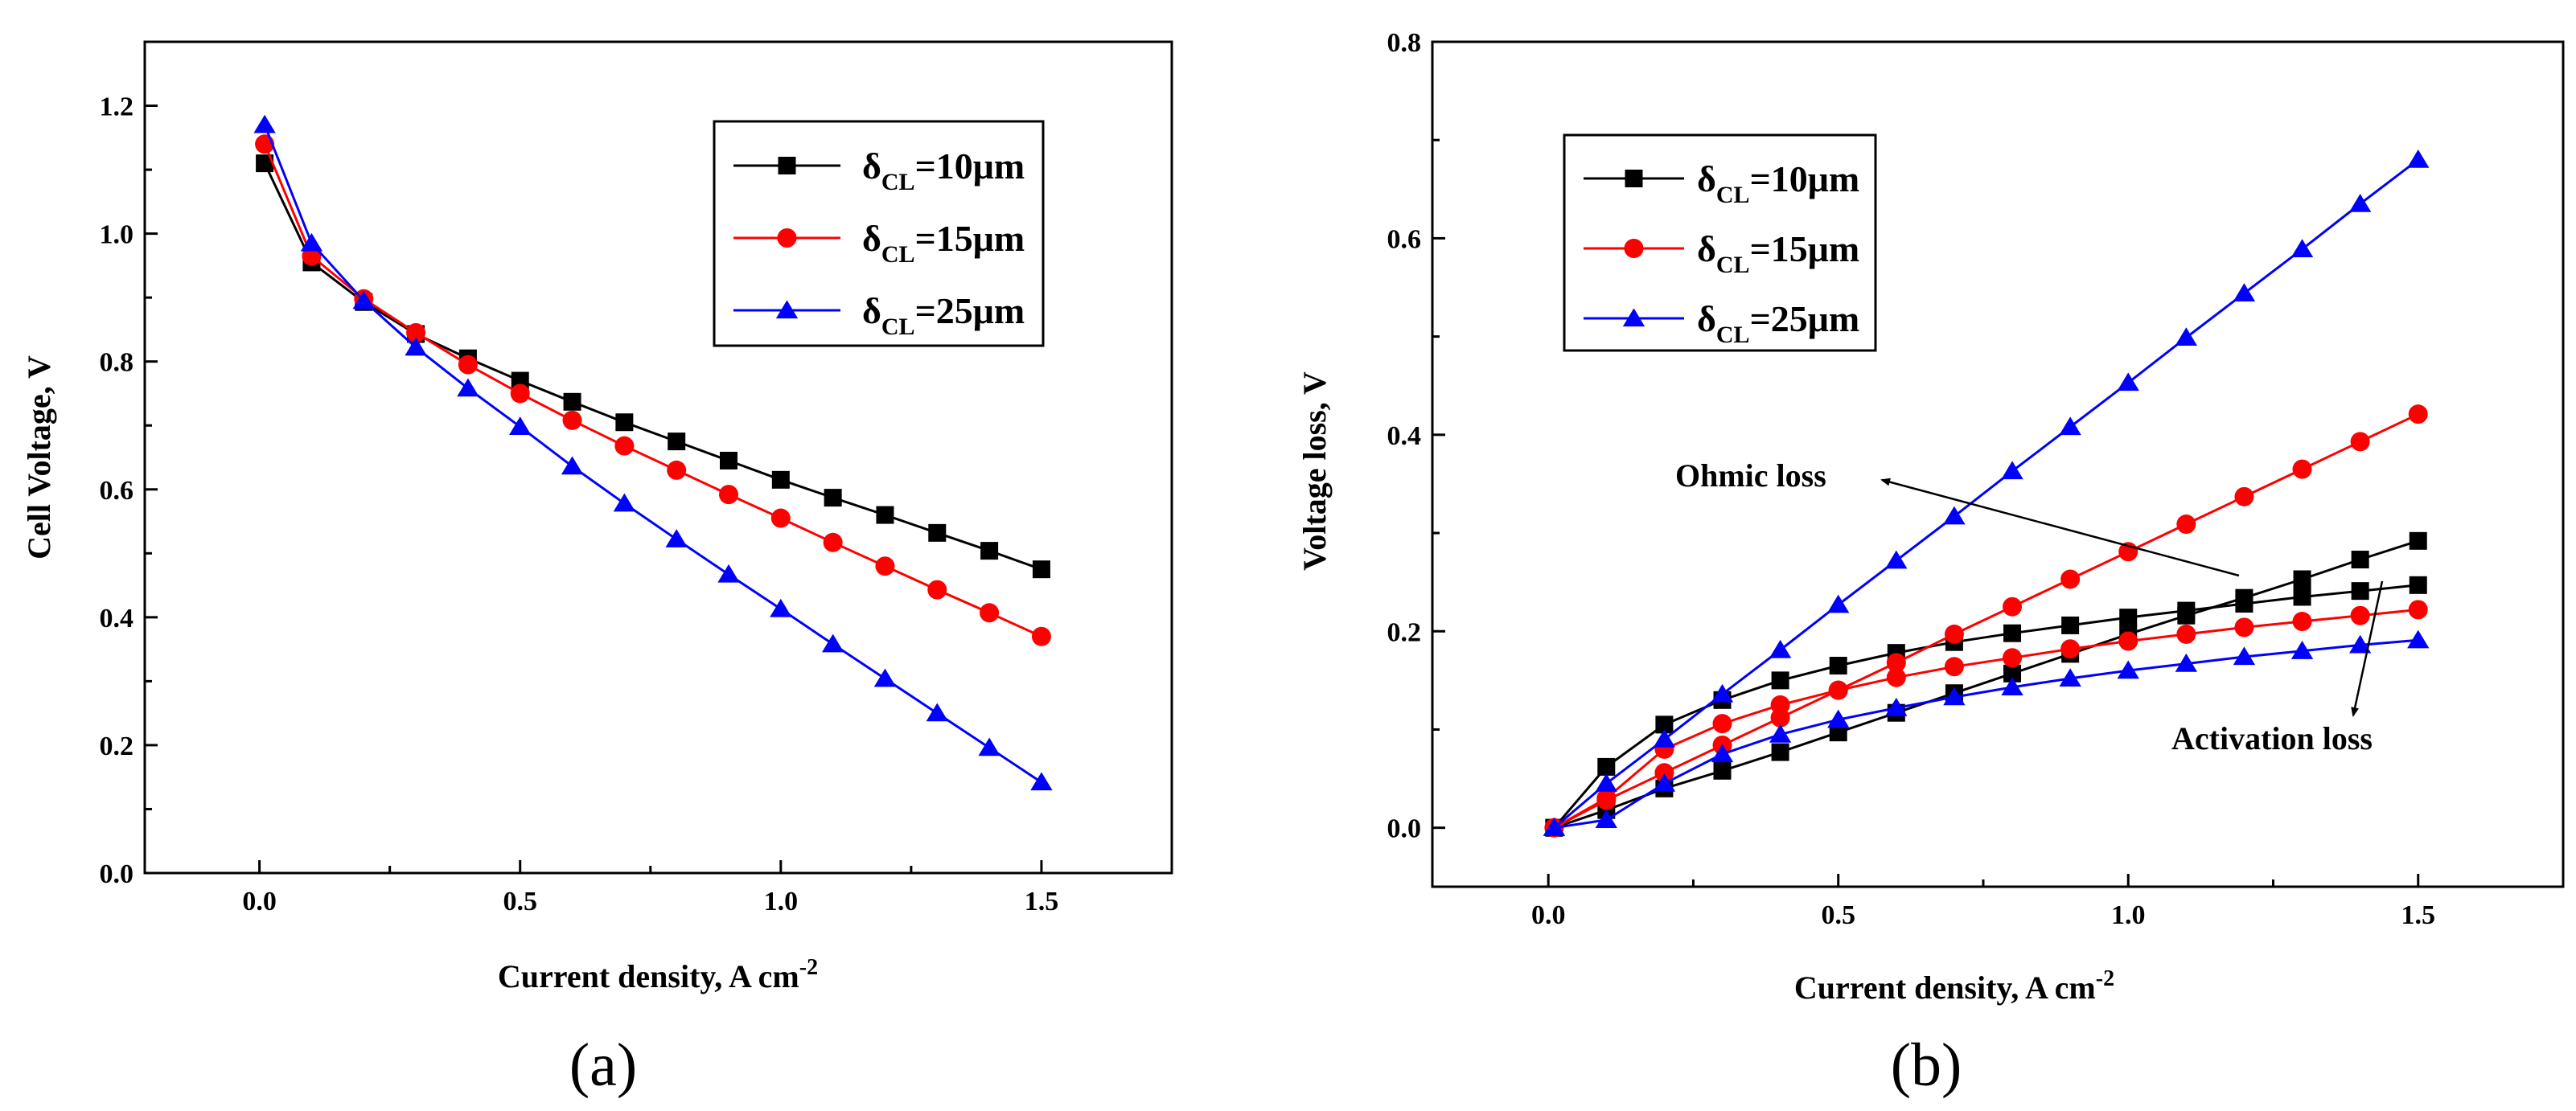 This screenshot has height=1111, width=2576. I want to click on chart-b-legend-label-0: δCL=10μm, so click(1778, 183).